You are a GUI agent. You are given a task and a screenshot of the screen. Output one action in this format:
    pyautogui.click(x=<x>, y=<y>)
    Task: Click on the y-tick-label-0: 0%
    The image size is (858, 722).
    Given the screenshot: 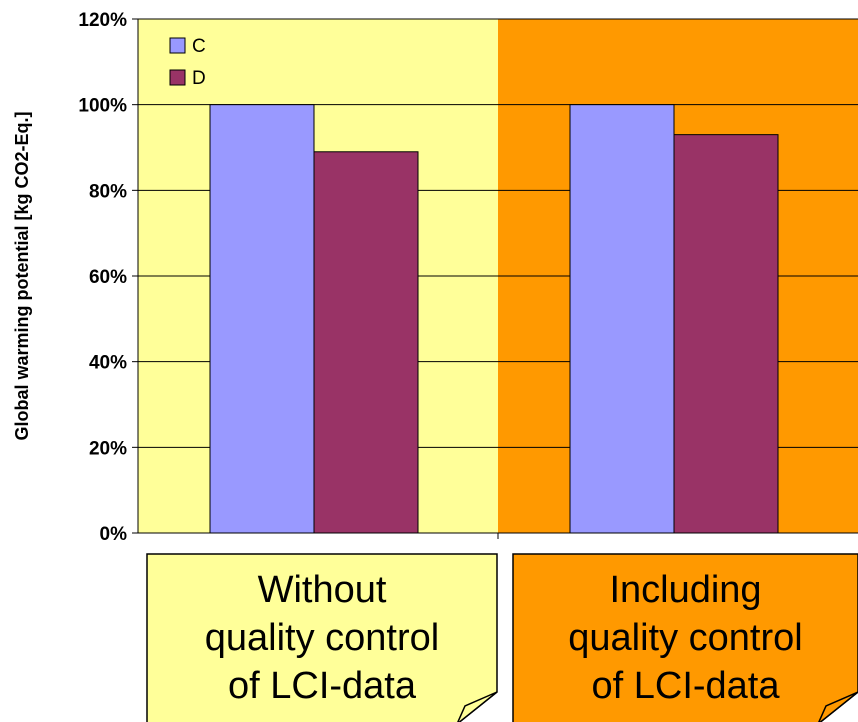 What is the action you would take?
    pyautogui.click(x=114, y=534)
    